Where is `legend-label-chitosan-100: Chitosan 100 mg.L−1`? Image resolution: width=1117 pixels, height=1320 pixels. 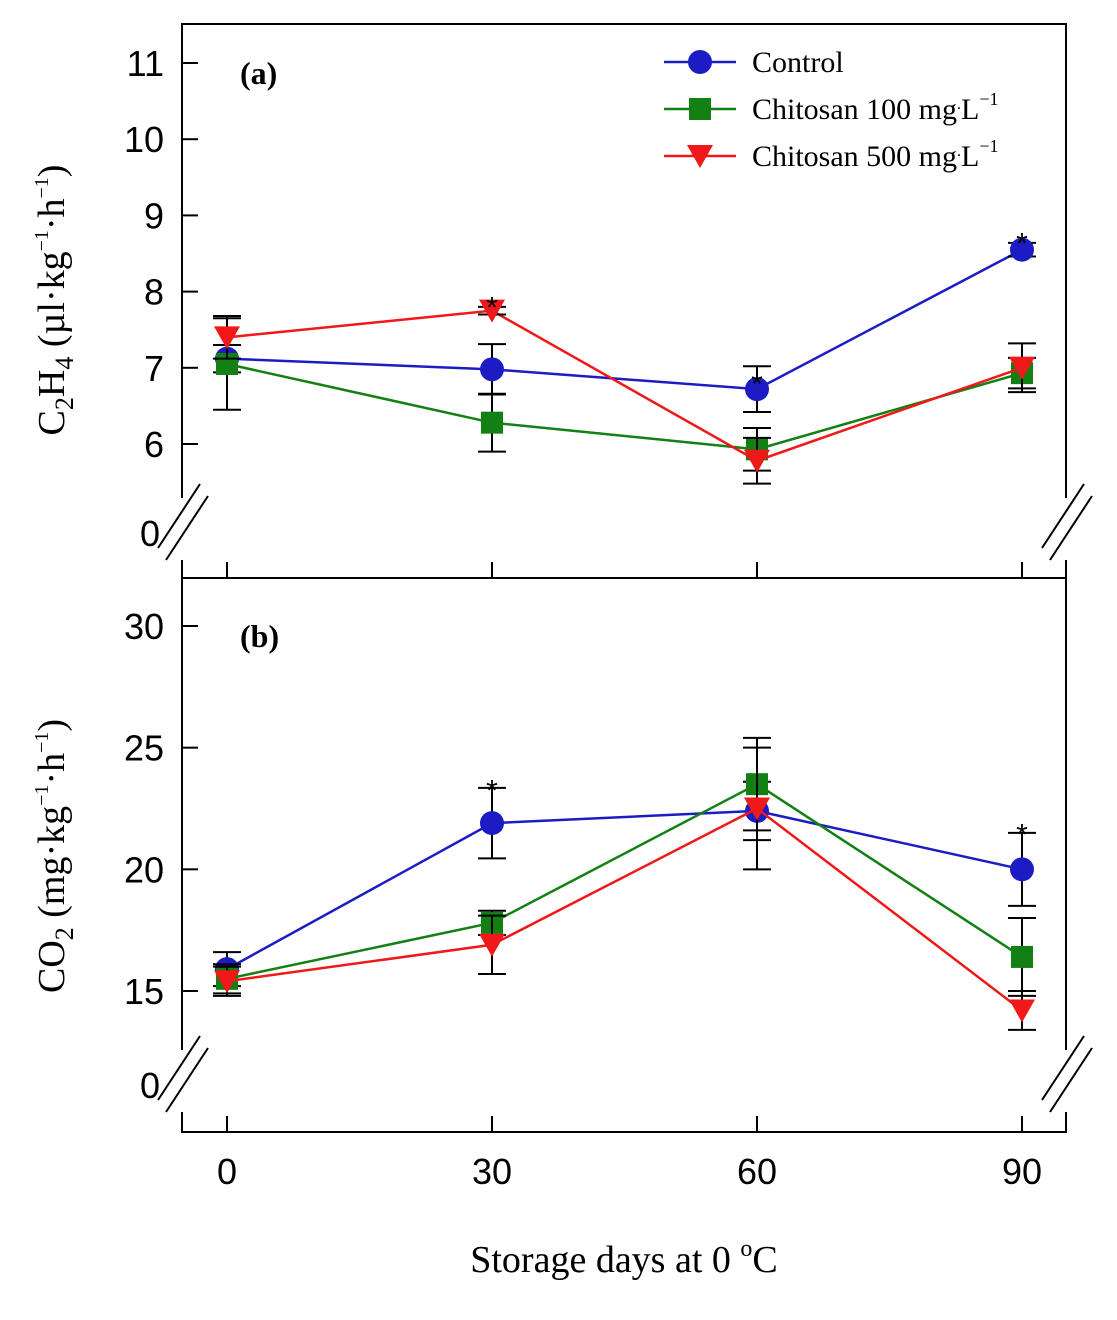
legend-label-chitosan-100: Chitosan 100 mg.L−1 is located at coordinates (875, 107).